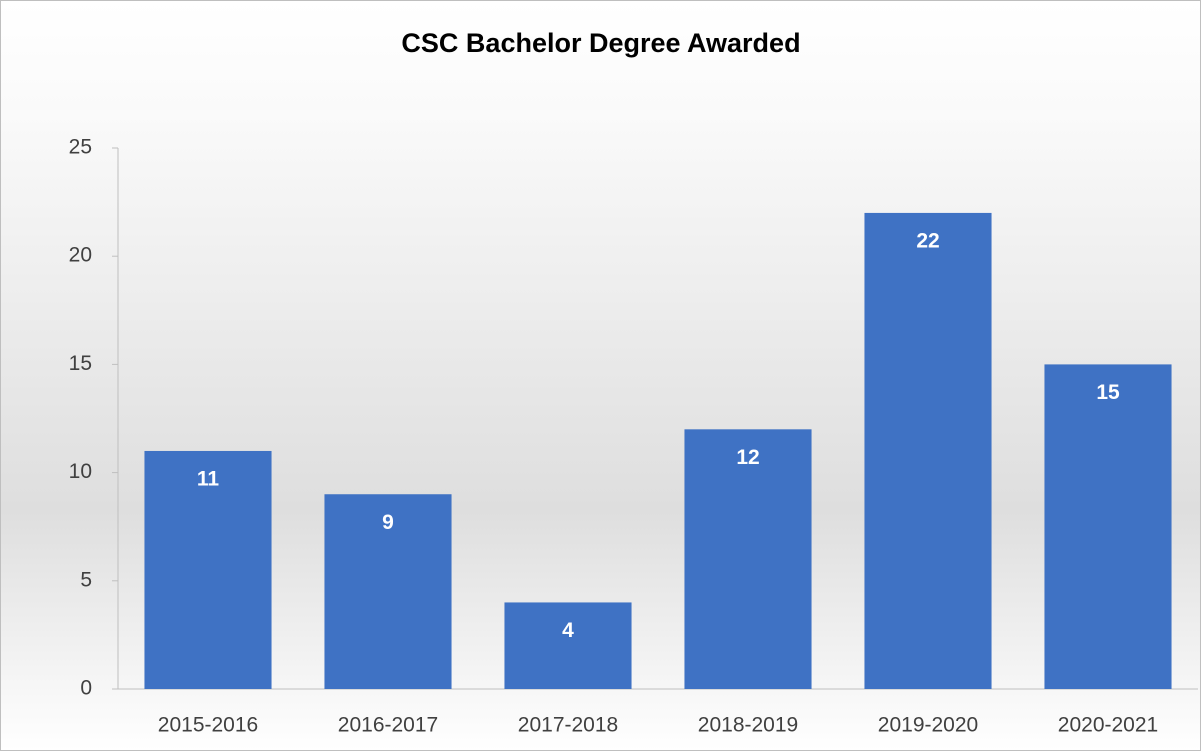 The width and height of the screenshot is (1202, 752). Describe the element at coordinates (747, 457) in the screenshot. I see `data-label: 12` at that location.